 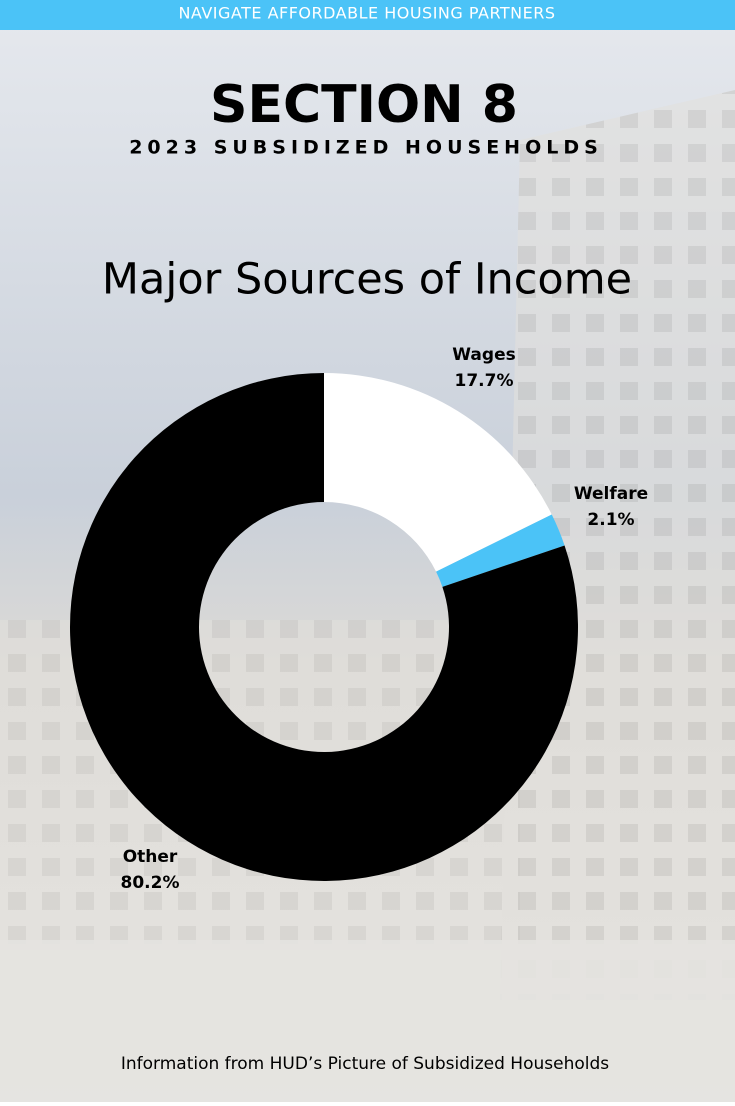 I want to click on slice-value-label: 2.1%, so click(x=610, y=520).